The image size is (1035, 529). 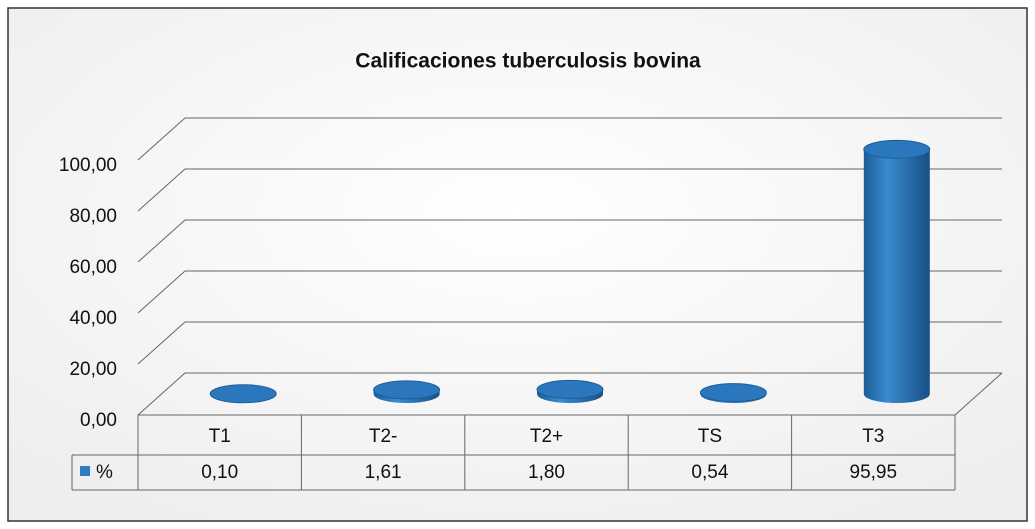 What do you see at coordinates (98, 420) in the screenshot?
I see `y-tick-label: 0,00` at bounding box center [98, 420].